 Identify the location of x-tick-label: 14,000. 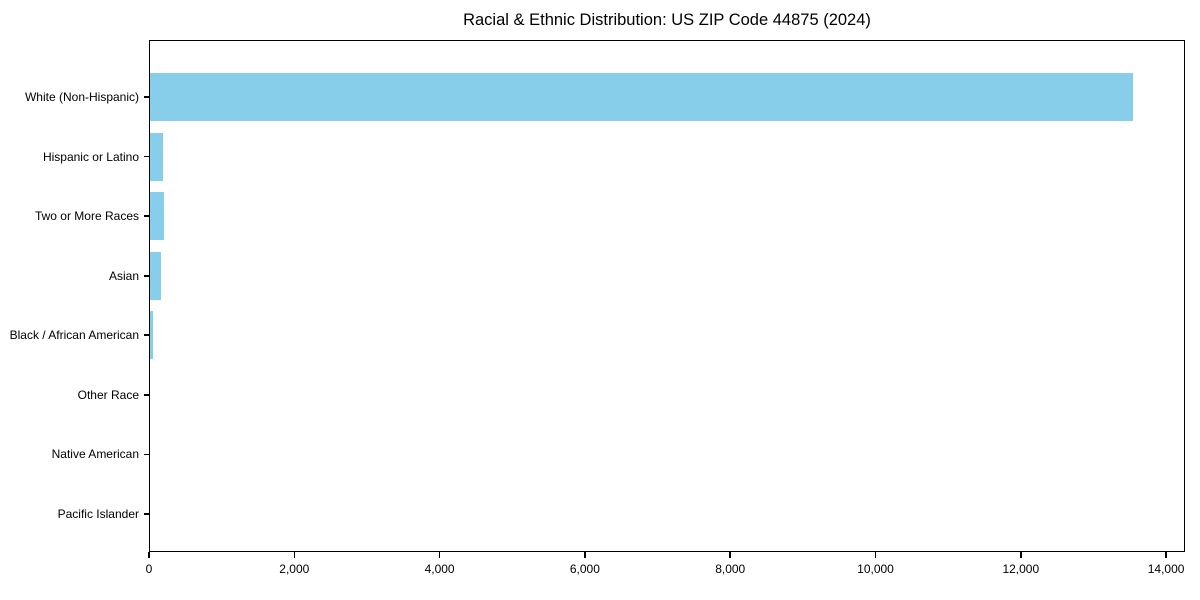
(1166, 569).